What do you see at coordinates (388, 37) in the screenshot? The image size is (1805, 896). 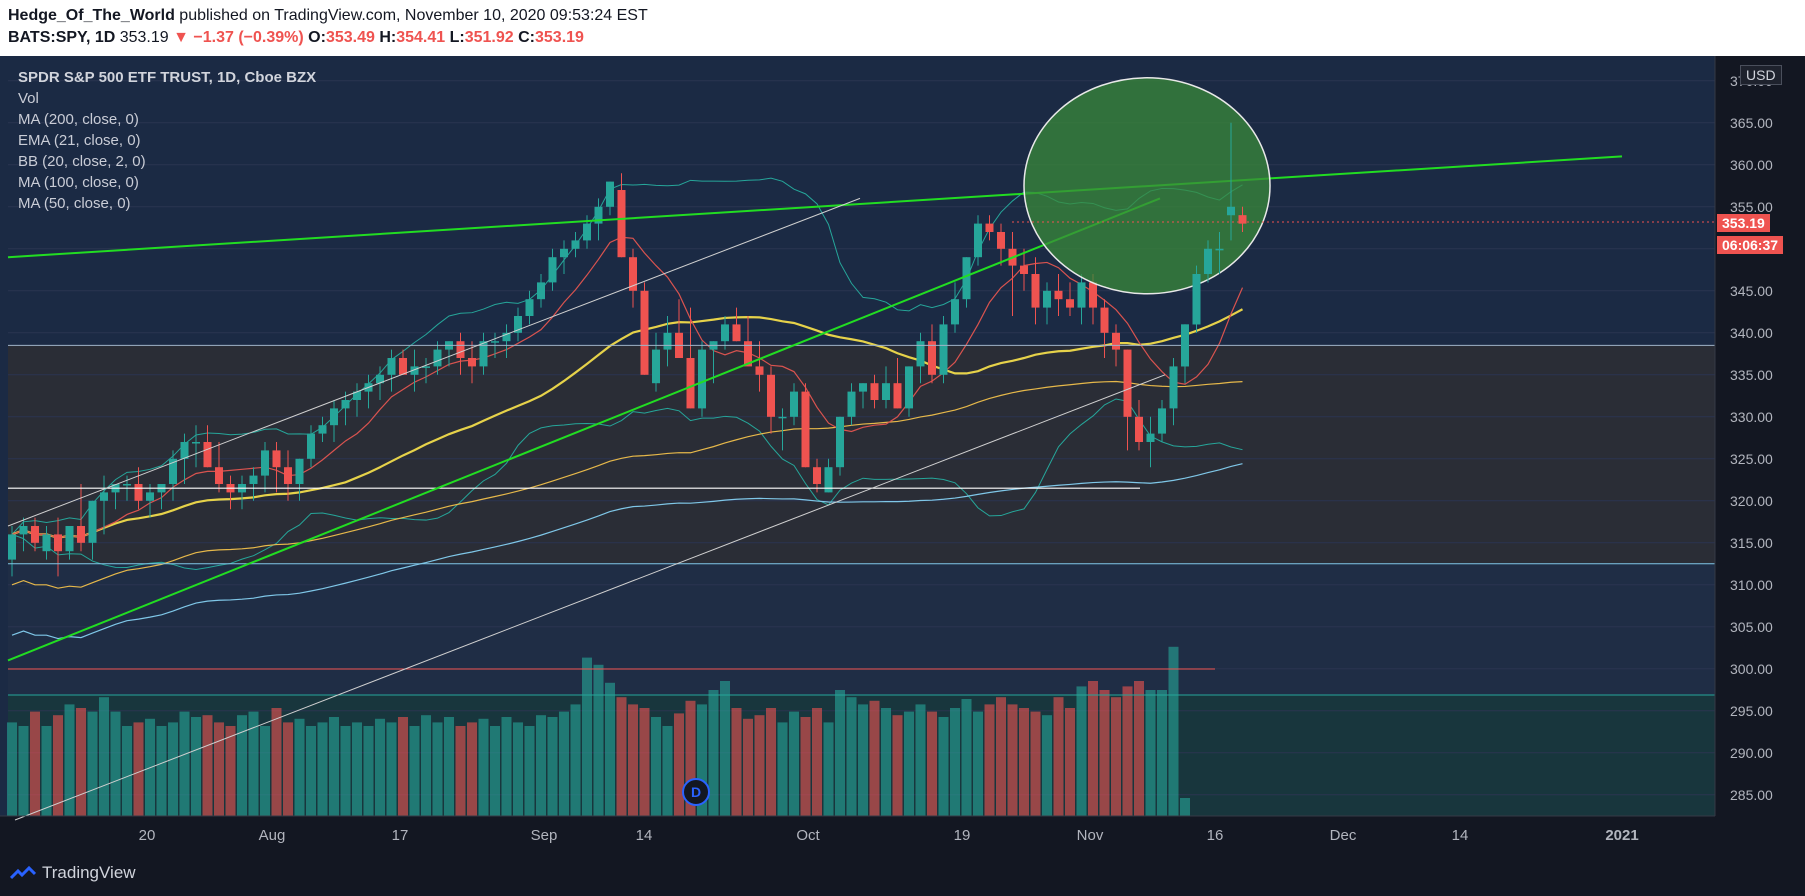 I see `high-label: H:` at bounding box center [388, 37].